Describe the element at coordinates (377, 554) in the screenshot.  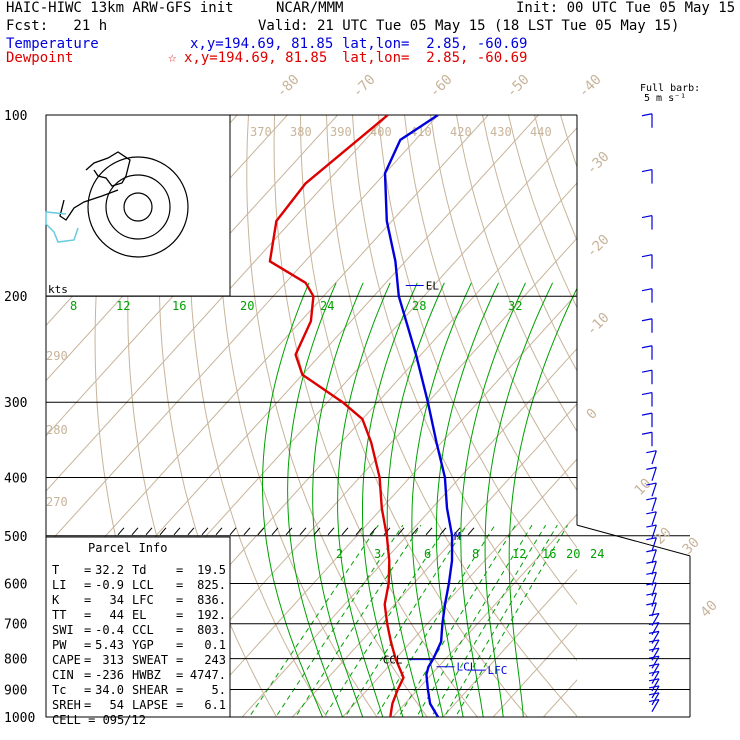
I see `mixing-ratio-label: 3` at that location.